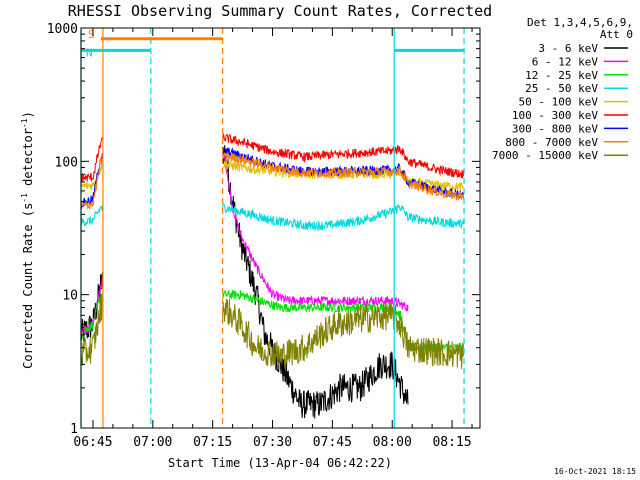  I want to click on legend-label-9: 7000 - 15000 keV, so click(545, 155).